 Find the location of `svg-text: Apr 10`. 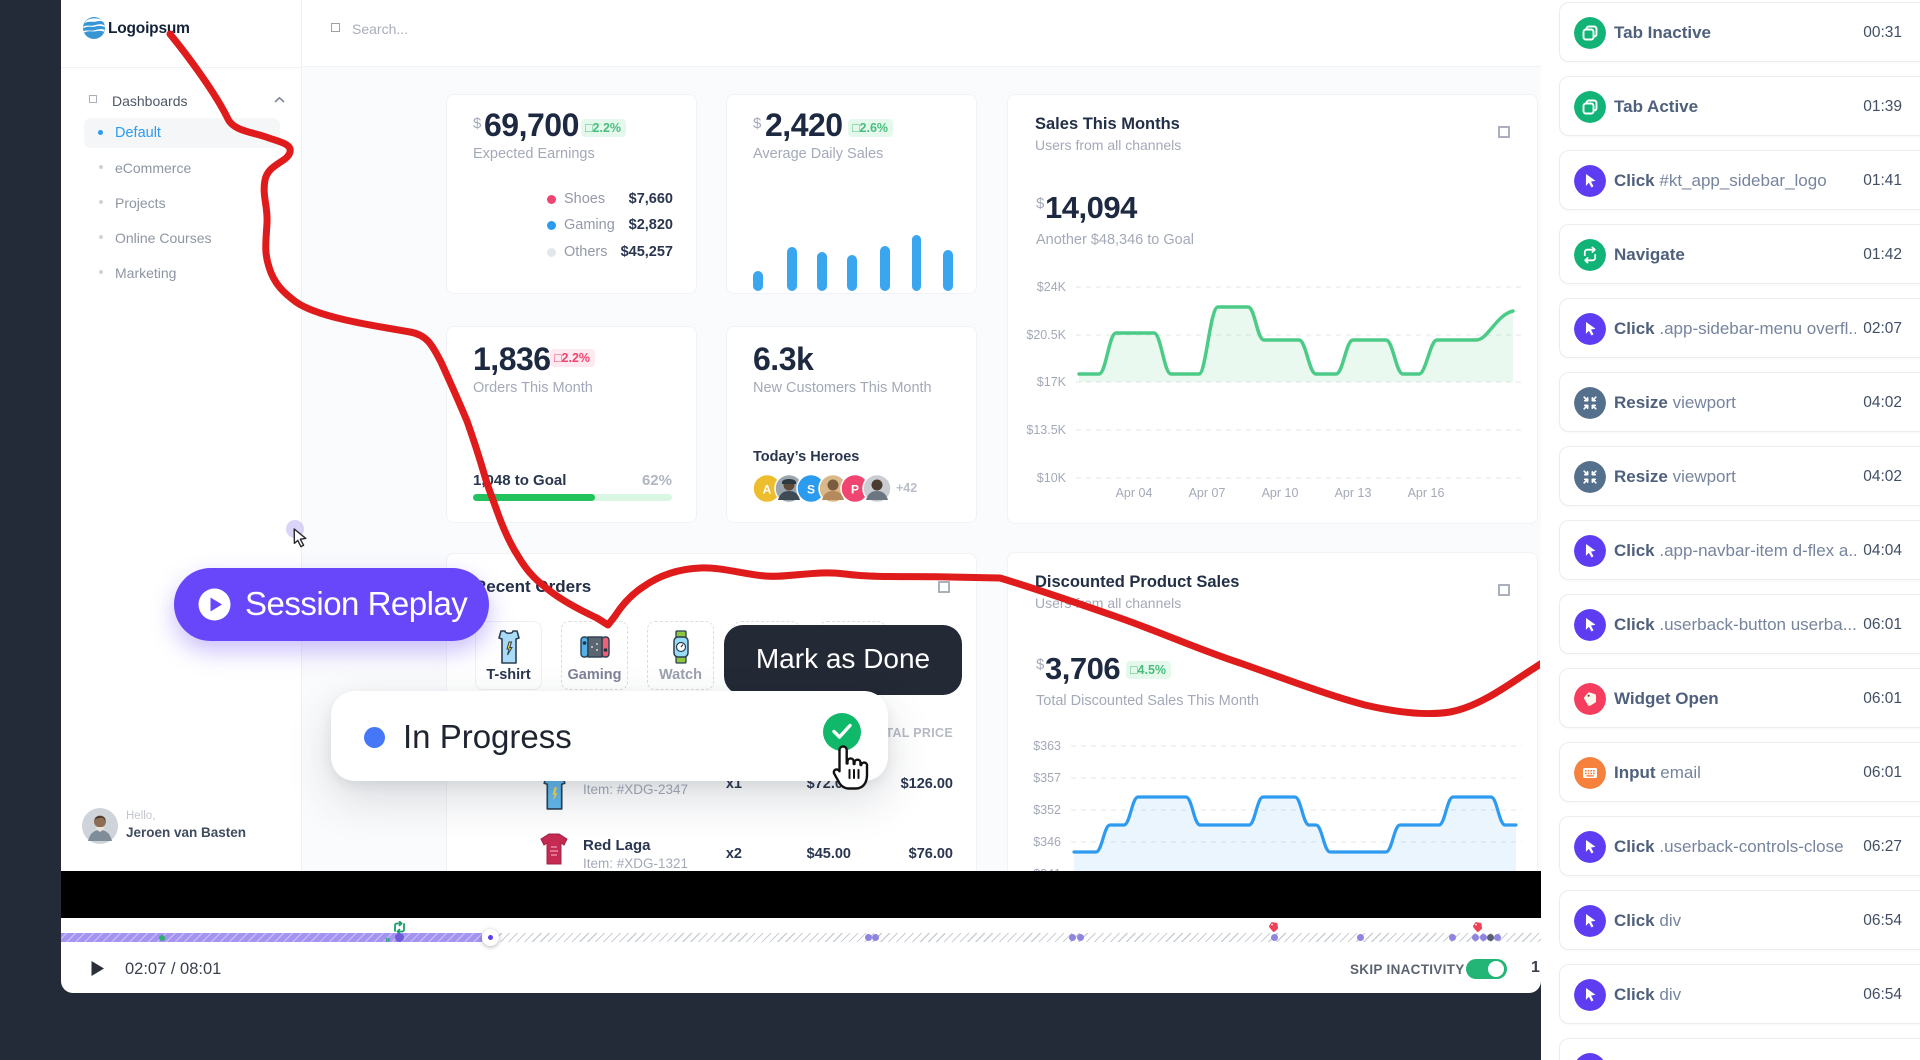

svg-text: Apr 10 is located at coordinates (1280, 493).